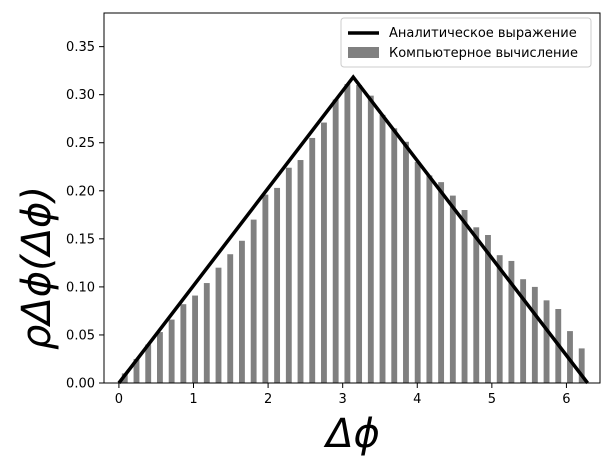  Describe the element at coordinates (80, 191) in the screenshot. I see `y-tick-label: 0.20` at that location.